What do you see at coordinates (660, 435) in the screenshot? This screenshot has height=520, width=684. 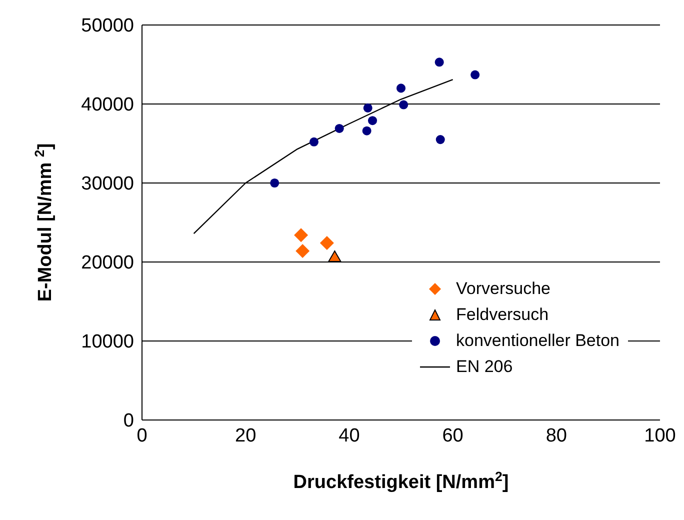 I see `x-tick-label: 100` at bounding box center [660, 435].